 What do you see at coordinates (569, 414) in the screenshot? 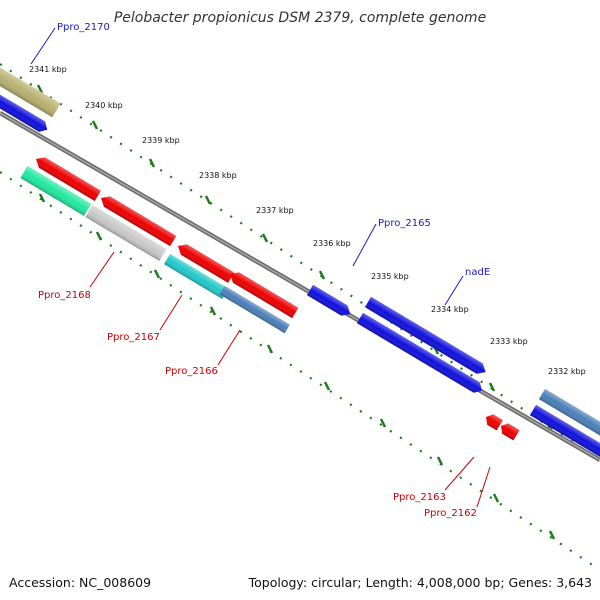
I see `gene-steel-right` at bounding box center [569, 414].